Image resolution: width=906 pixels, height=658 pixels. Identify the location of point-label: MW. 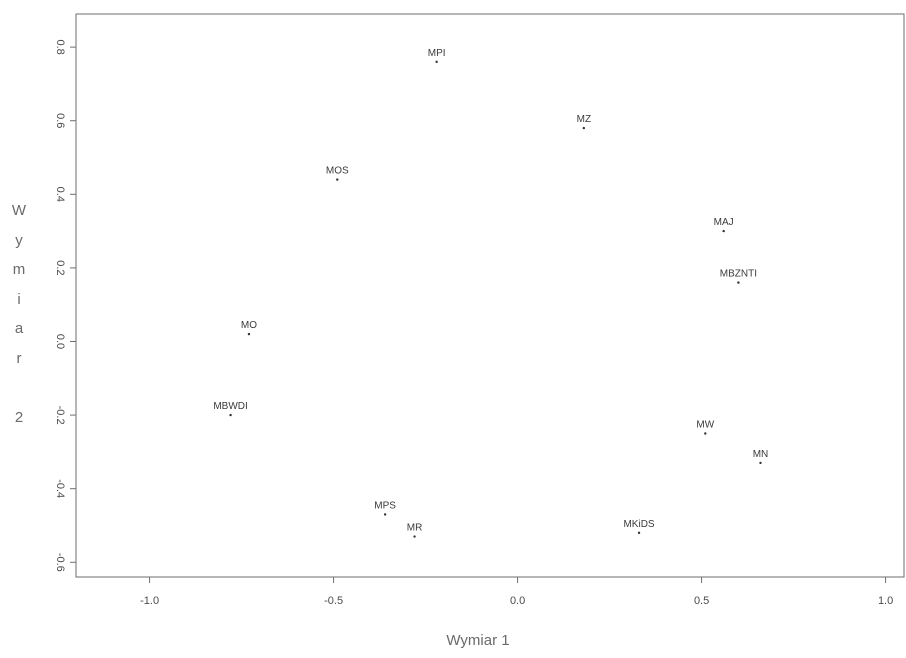
(705, 424).